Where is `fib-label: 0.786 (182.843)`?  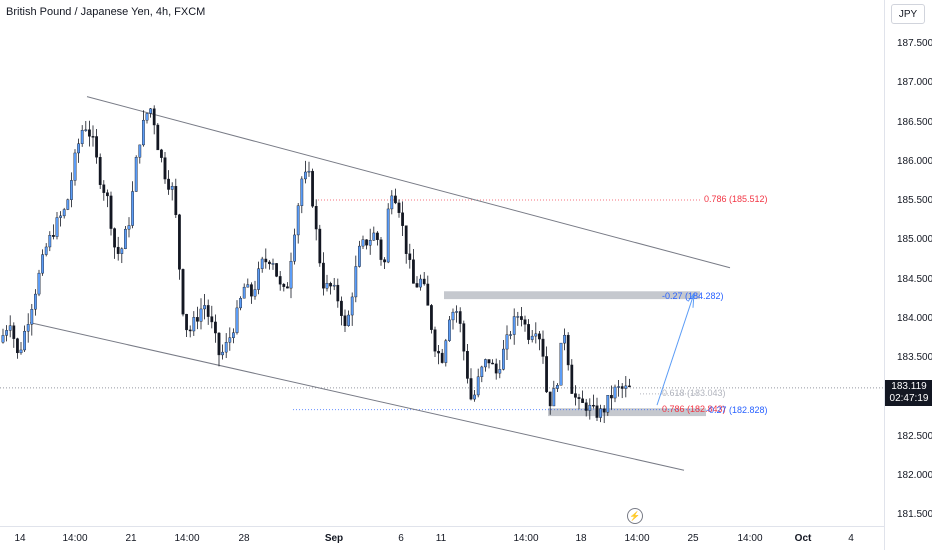 fib-label: 0.786 (182.843) is located at coordinates (694, 408).